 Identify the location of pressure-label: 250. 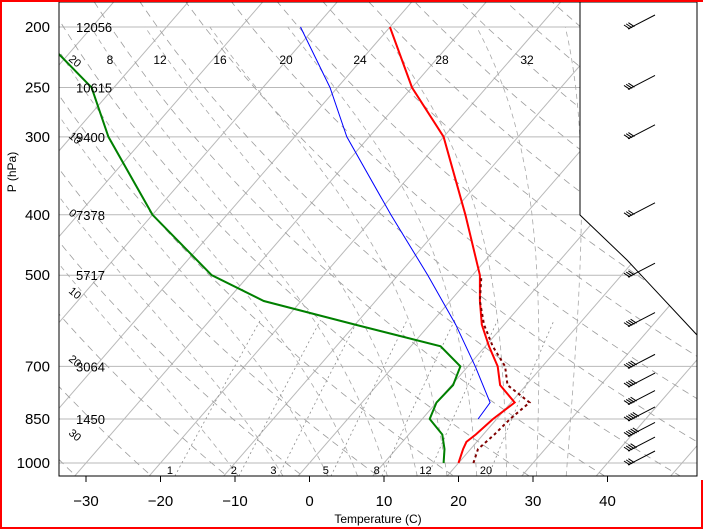
(37, 87).